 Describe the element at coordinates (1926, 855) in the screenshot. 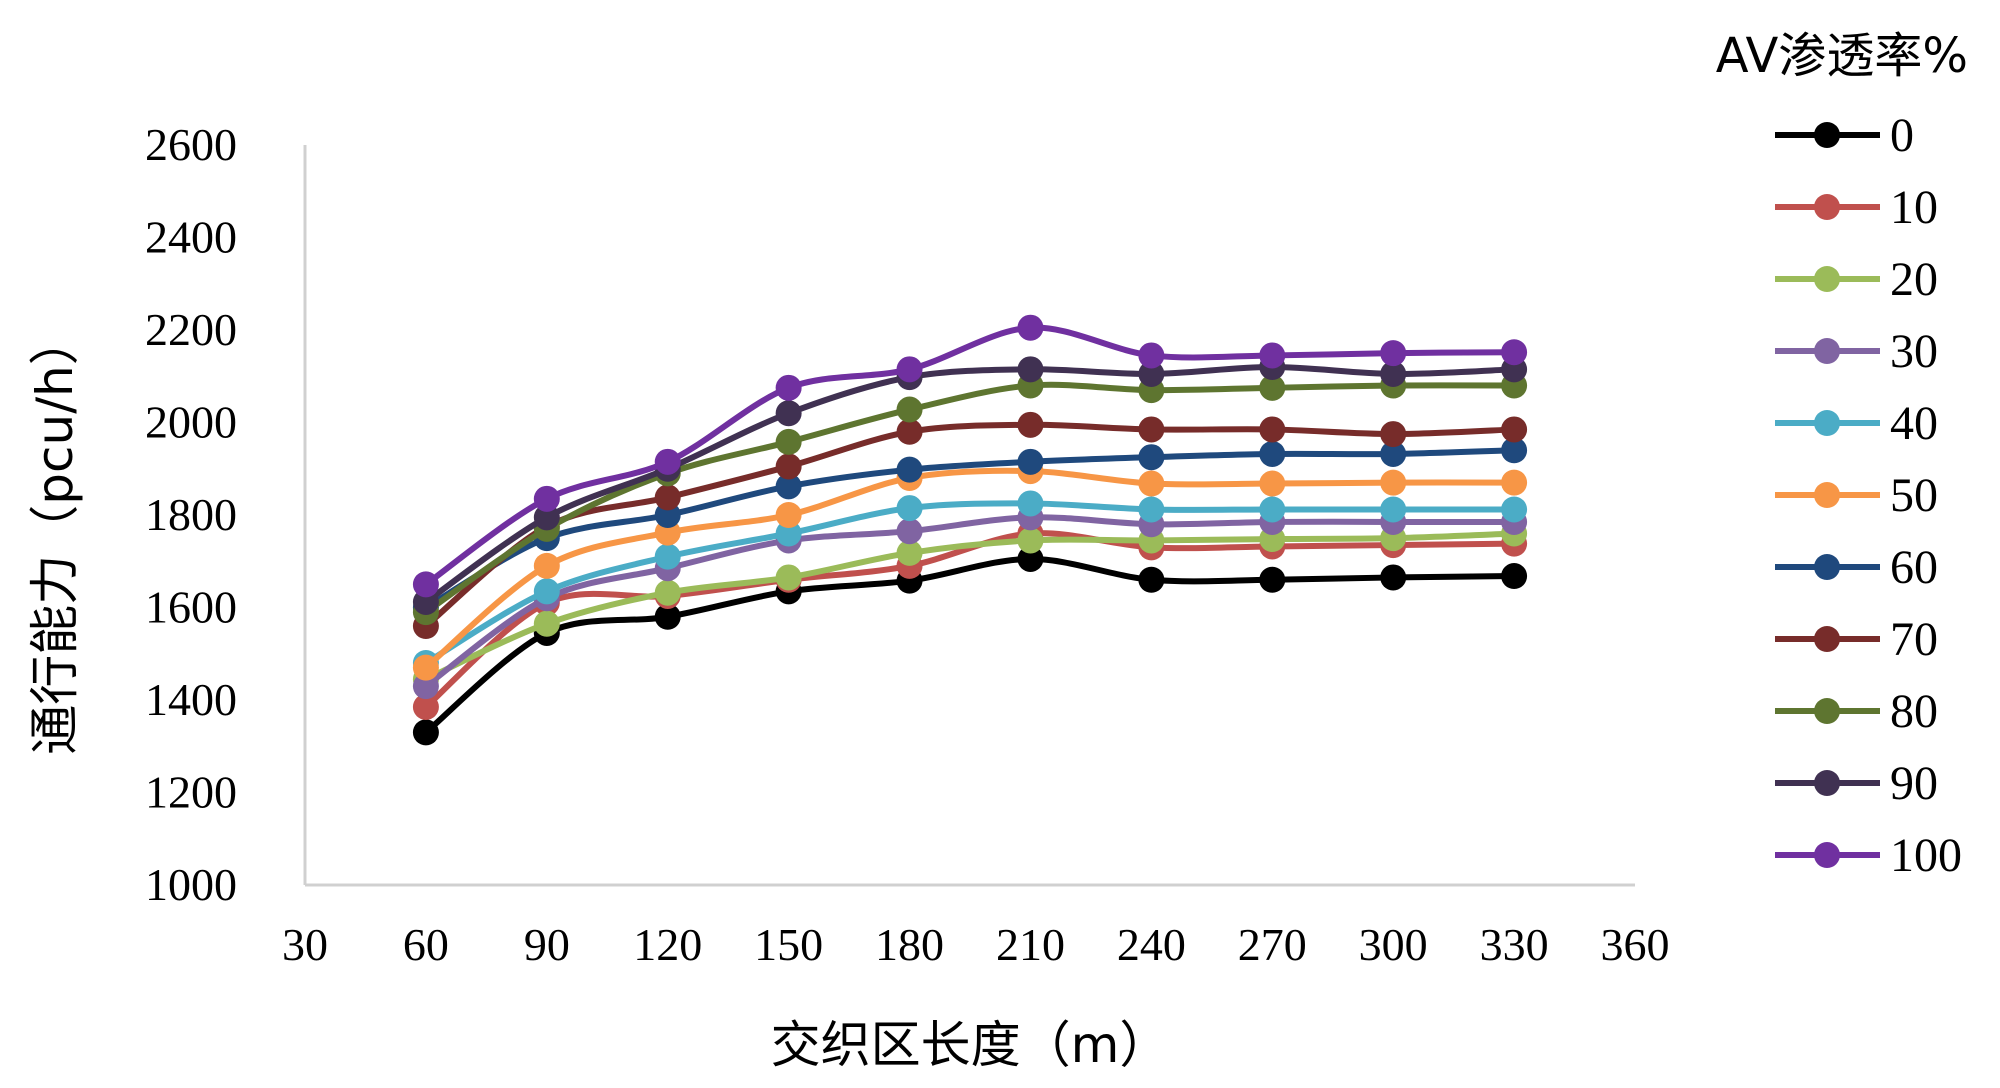

I see `legend-label: 100` at that location.